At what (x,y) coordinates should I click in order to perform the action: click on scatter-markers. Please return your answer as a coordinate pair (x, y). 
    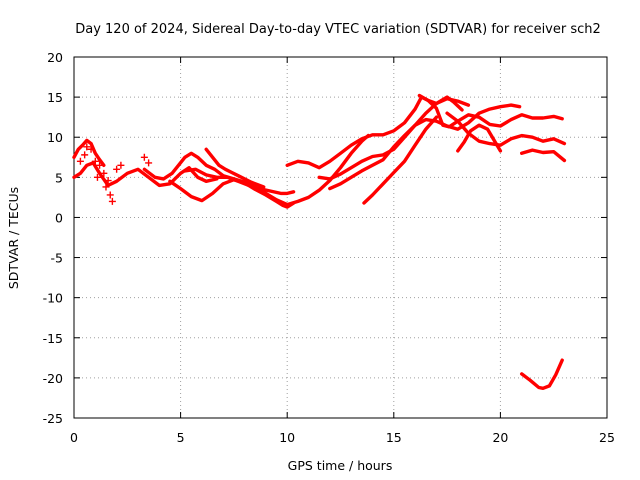
    Looking at the image, I should click on (114, 174).